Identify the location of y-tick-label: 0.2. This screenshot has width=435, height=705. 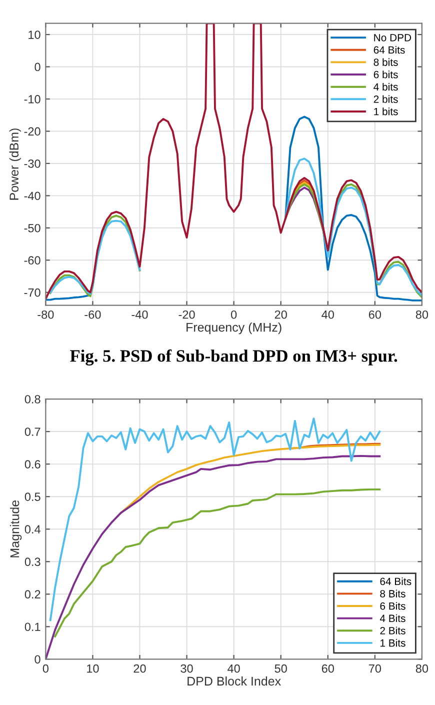
(32, 594).